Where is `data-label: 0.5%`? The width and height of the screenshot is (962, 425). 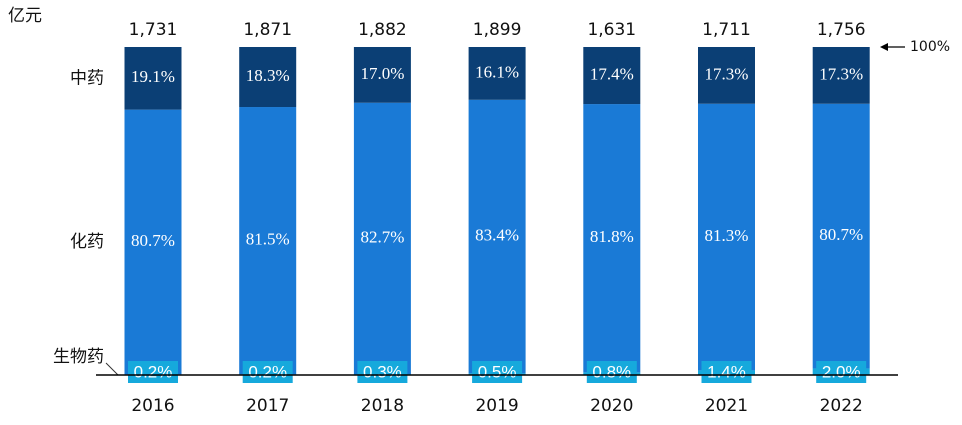
data-label: 0.5% is located at coordinates (497, 371).